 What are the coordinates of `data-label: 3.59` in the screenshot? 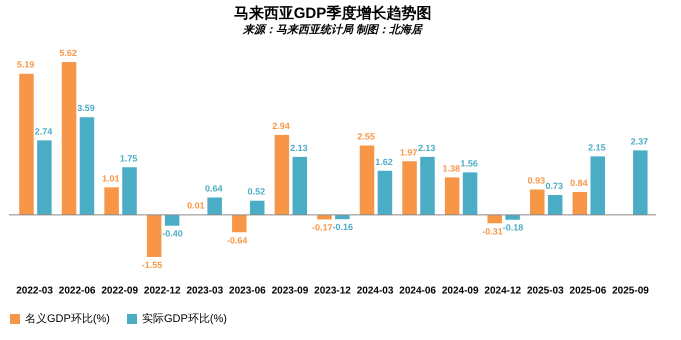 It's located at (86, 108).